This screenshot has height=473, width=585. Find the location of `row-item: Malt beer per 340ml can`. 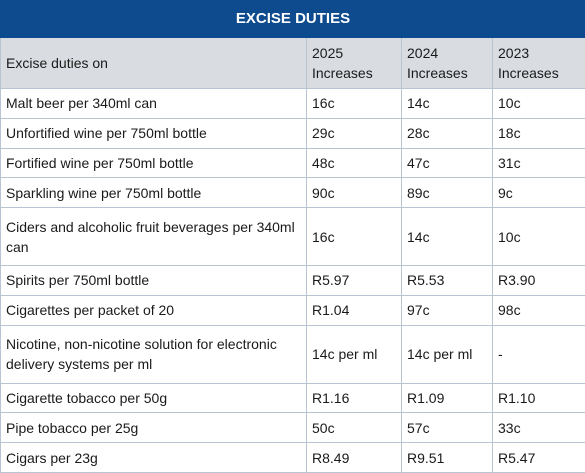

row-item: Malt beer per 340ml can is located at coordinates (153, 103).